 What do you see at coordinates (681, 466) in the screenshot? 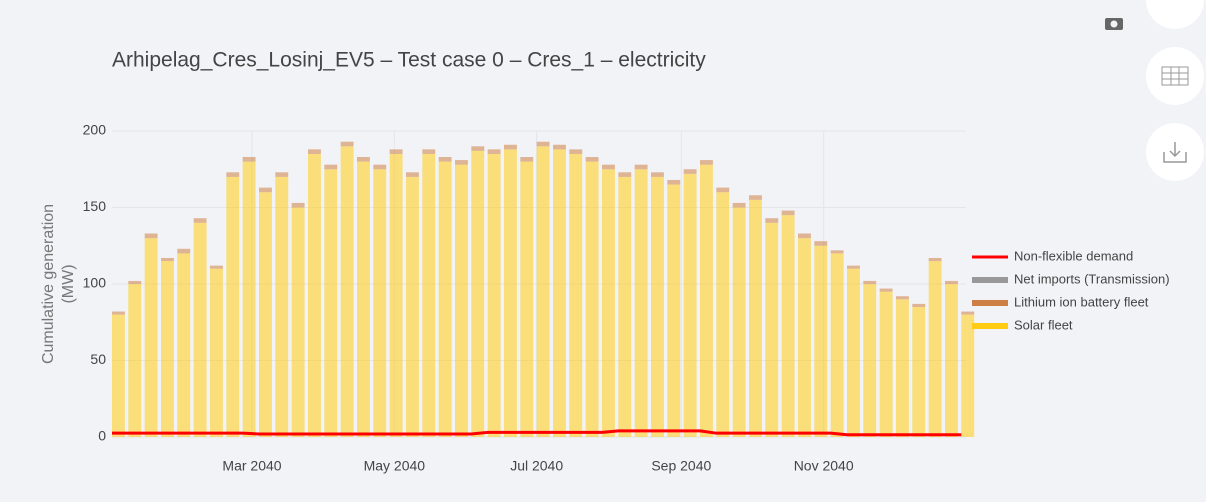
I see `x-tick-label: Sep 2040` at bounding box center [681, 466].